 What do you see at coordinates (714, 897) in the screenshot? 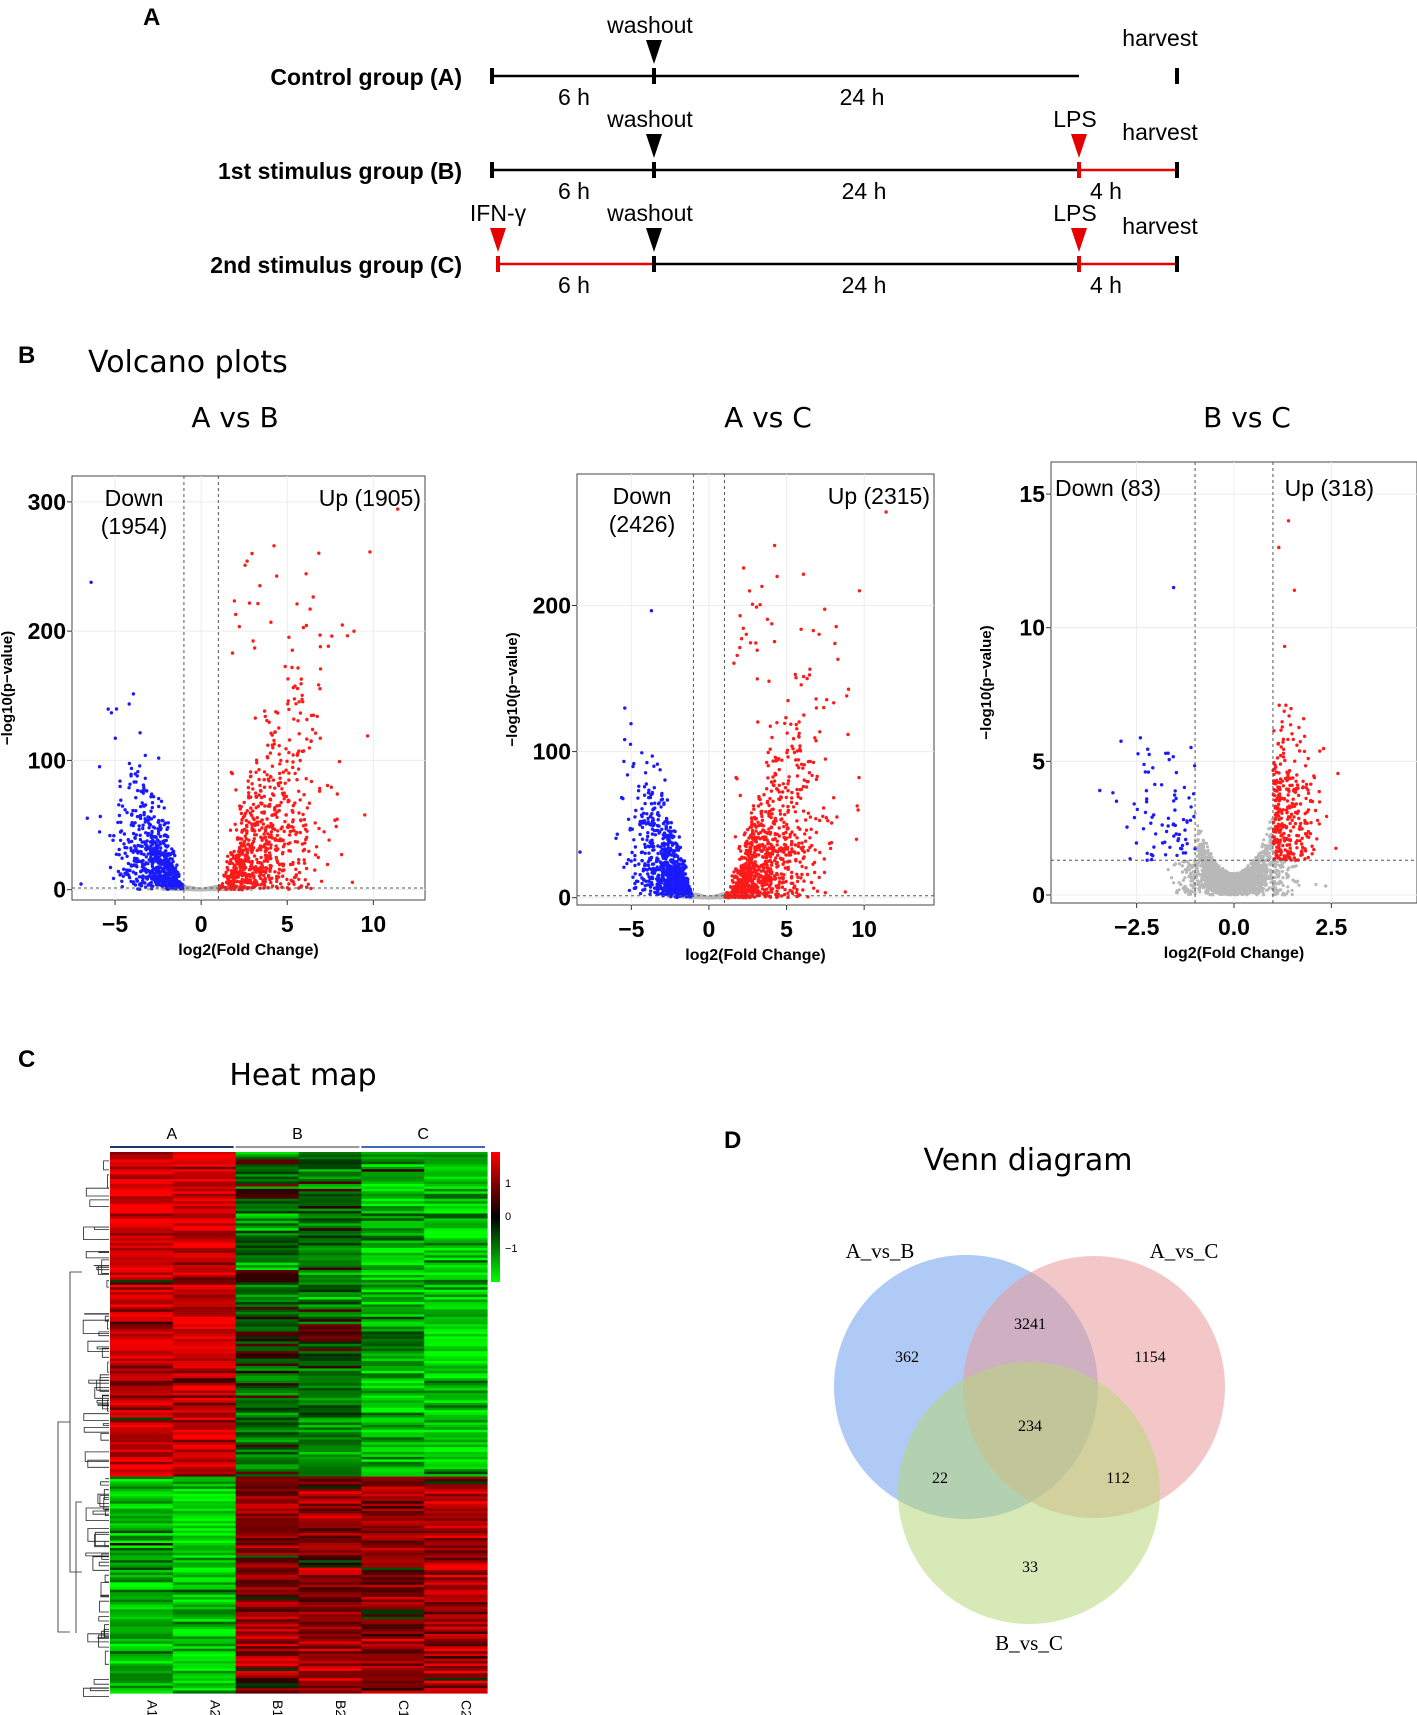
I see `point-not-significant` at bounding box center [714, 897].